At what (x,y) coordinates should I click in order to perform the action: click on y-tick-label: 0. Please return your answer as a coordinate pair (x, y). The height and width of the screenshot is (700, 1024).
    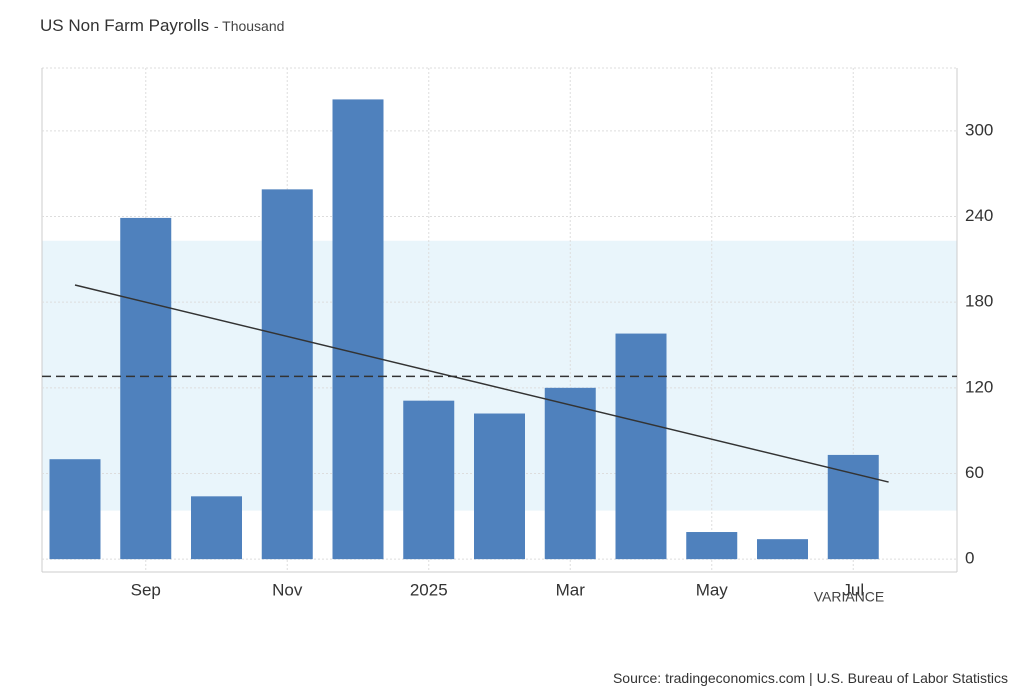
    Looking at the image, I should click on (969, 558).